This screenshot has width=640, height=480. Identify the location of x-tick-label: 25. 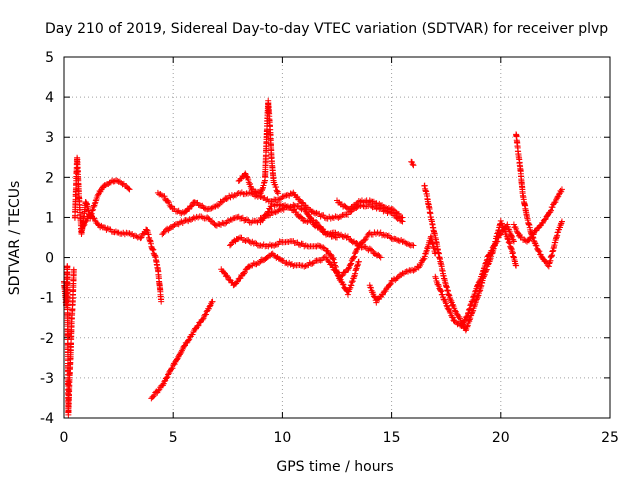
(610, 438).